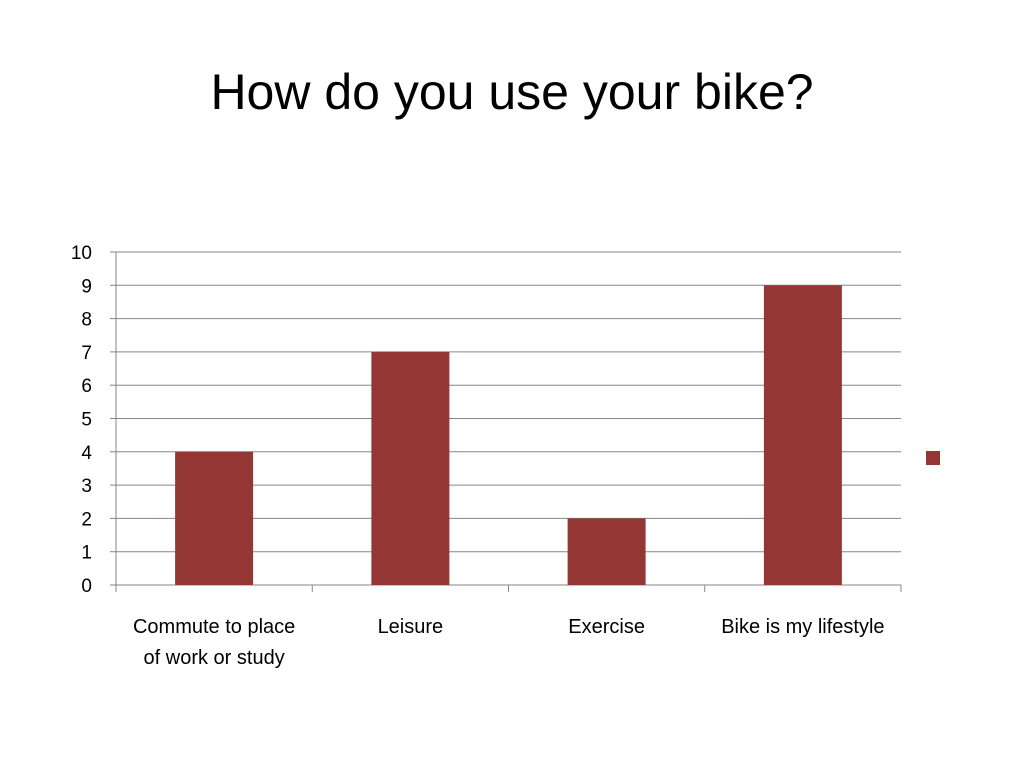 The width and height of the screenshot is (1024, 768). What do you see at coordinates (86, 586) in the screenshot?
I see `y-tick-label: 0` at bounding box center [86, 586].